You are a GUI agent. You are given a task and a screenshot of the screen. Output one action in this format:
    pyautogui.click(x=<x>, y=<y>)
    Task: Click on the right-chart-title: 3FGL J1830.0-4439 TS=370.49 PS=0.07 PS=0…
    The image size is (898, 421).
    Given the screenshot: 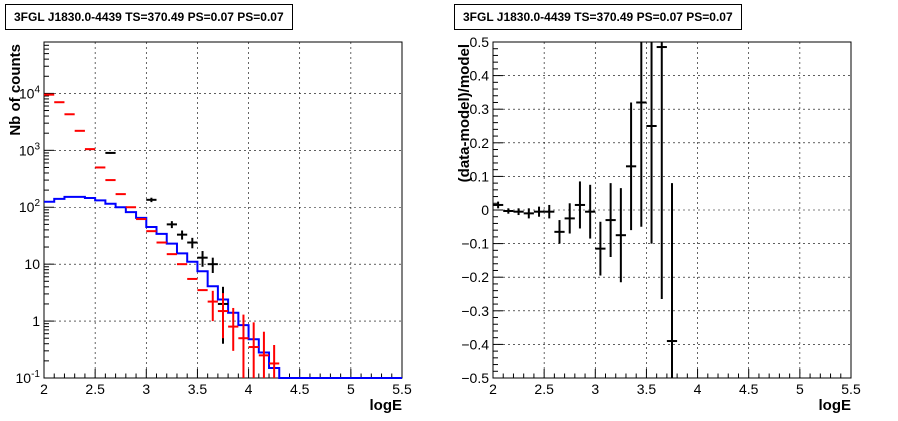 What is the action you would take?
    pyautogui.click(x=598, y=17)
    